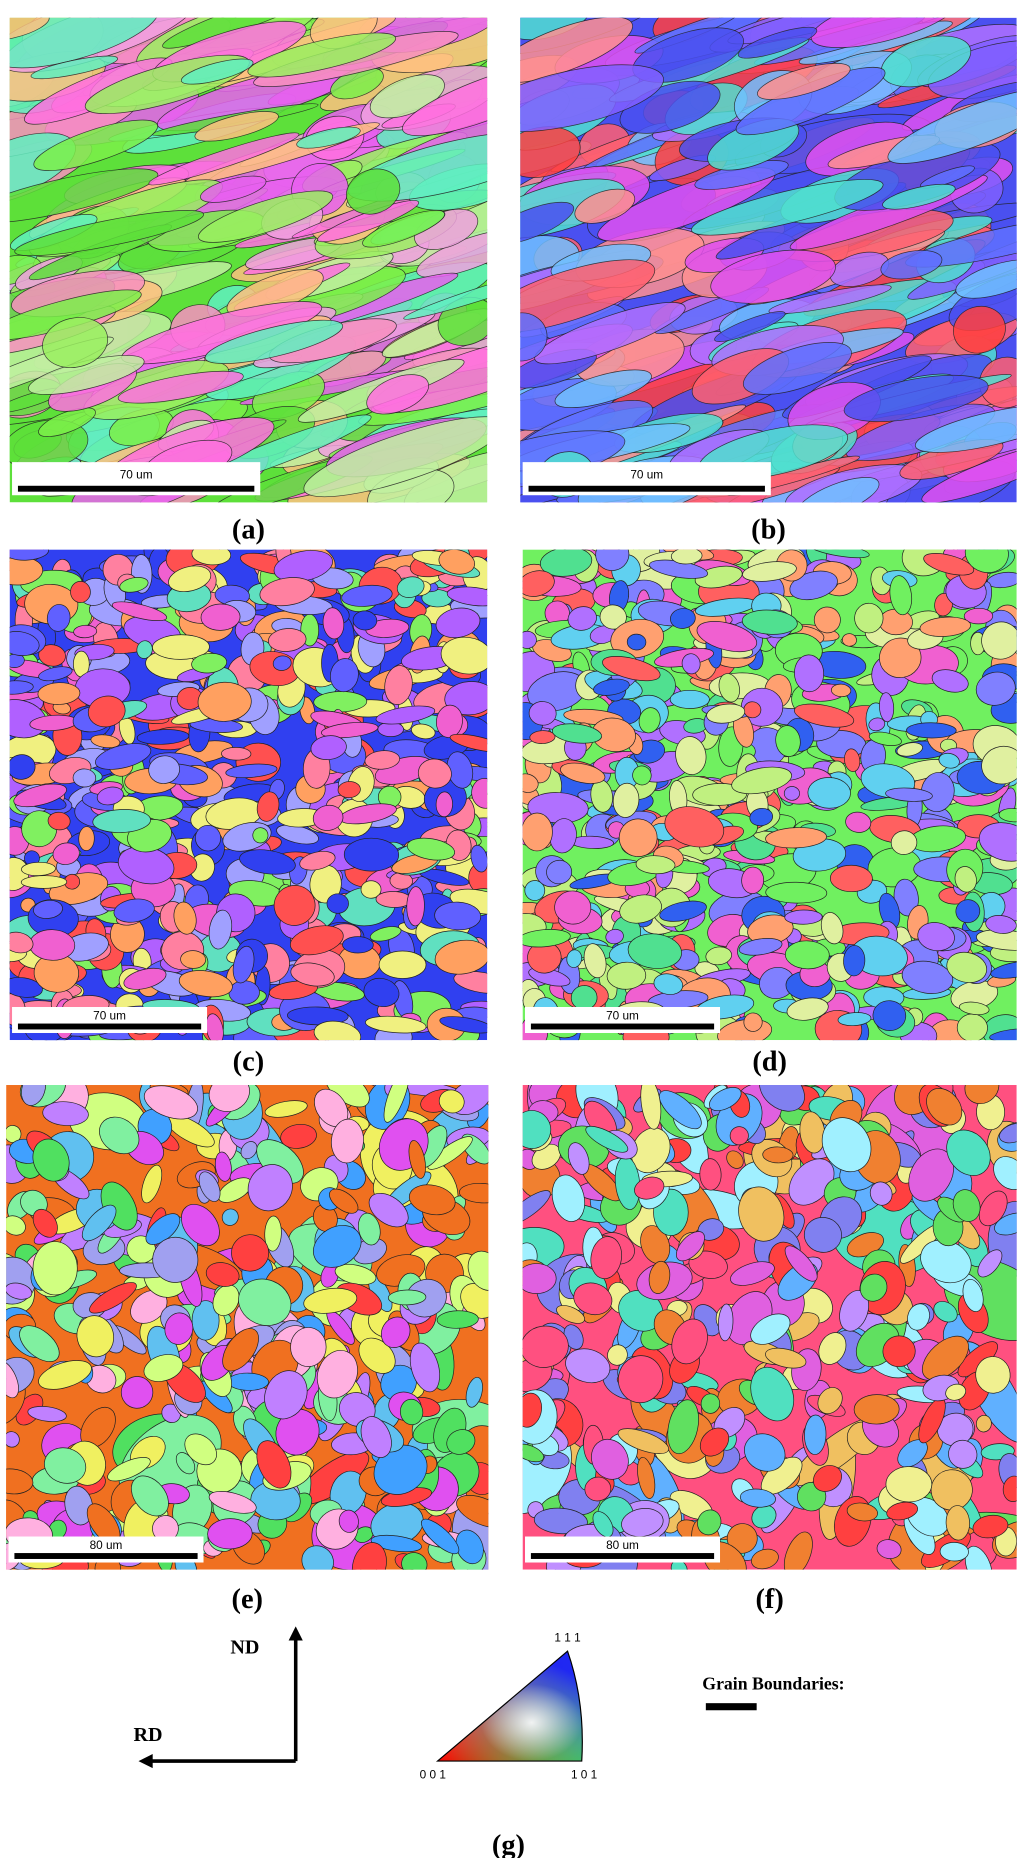  Describe the element at coordinates (247, 1327) in the screenshot. I see `orientation-map: 80 um` at that location.